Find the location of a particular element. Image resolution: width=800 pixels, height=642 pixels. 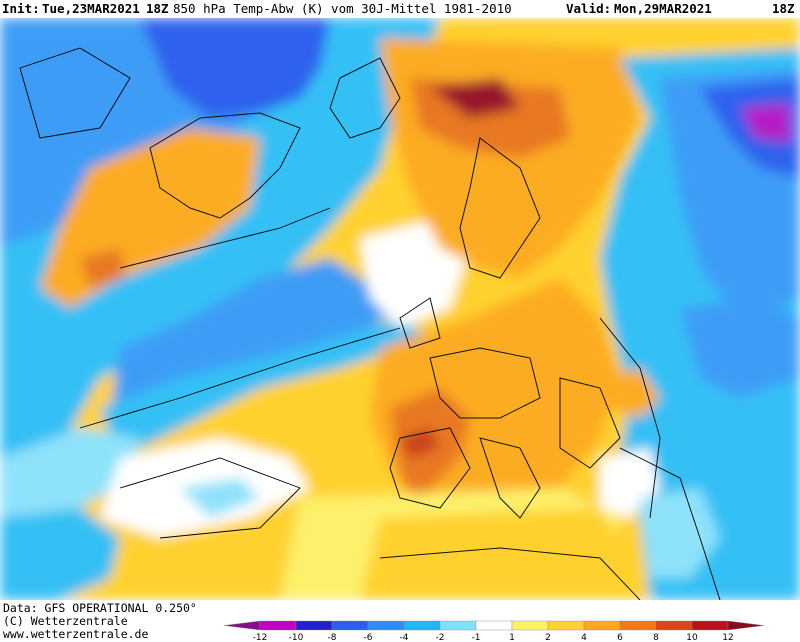

legend-tick-labels: -12 -10 -8 -6 -4 -2 -1 1 2 4 6 8 10 12 is located at coordinates (493, 637).